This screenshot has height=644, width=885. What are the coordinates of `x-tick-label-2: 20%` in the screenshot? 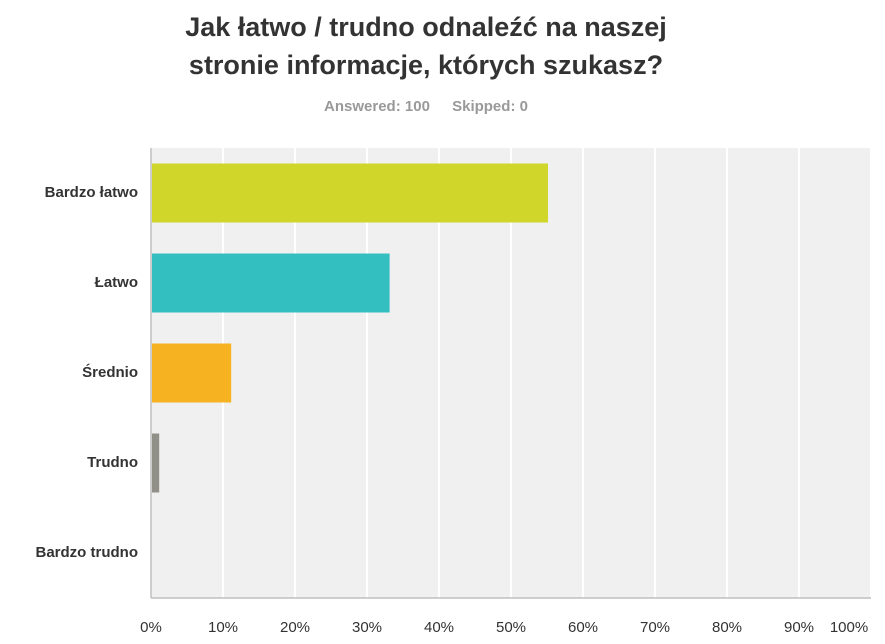 It's located at (295, 627).